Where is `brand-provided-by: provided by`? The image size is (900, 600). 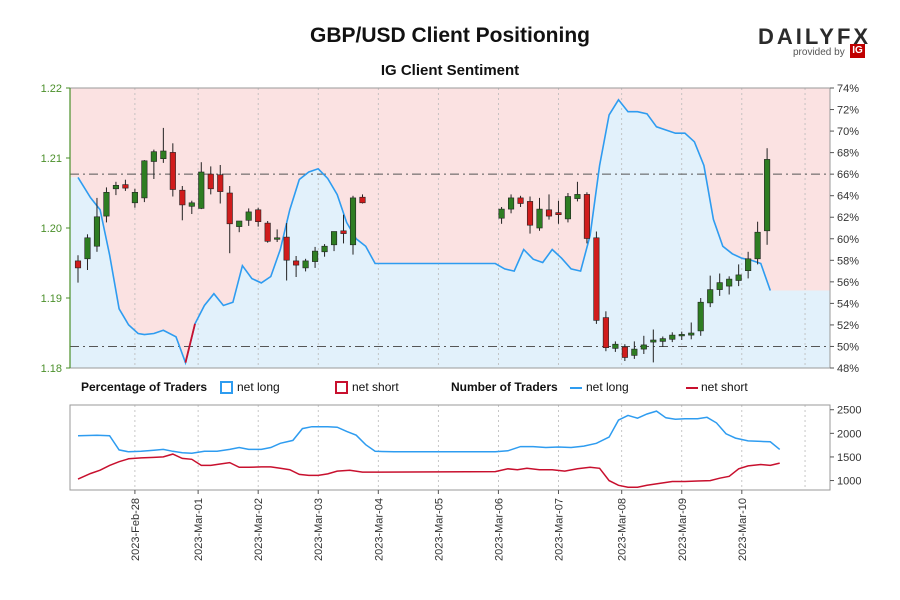 brand-provided-by: provided by is located at coordinates (819, 52).